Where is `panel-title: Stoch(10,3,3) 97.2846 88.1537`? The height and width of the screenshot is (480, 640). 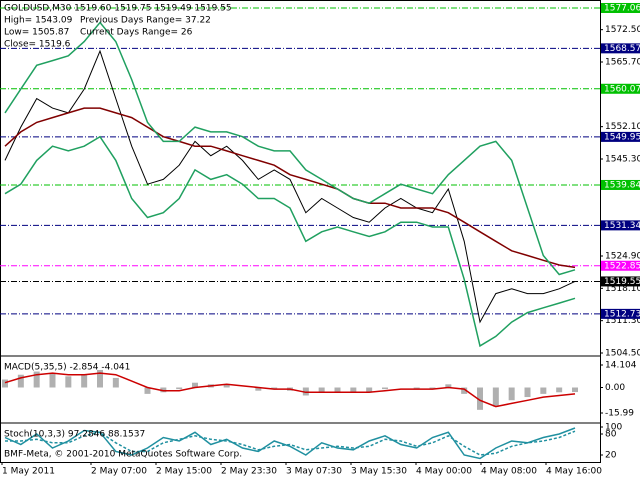 panel-title: Stoch(10,3,3) 97.2846 88.1537 is located at coordinates (74, 435).